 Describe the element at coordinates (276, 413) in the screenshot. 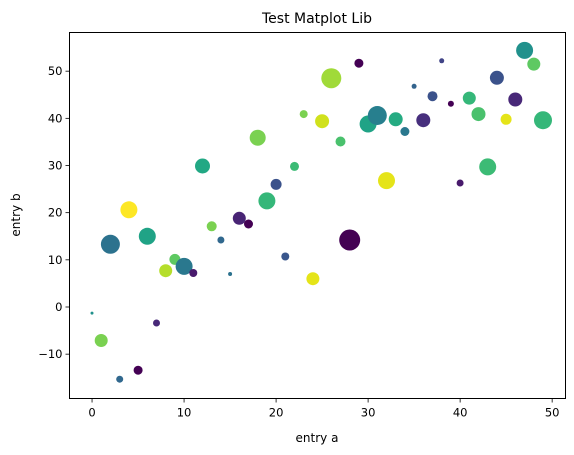

I see `x-tick-label: 20` at that location.